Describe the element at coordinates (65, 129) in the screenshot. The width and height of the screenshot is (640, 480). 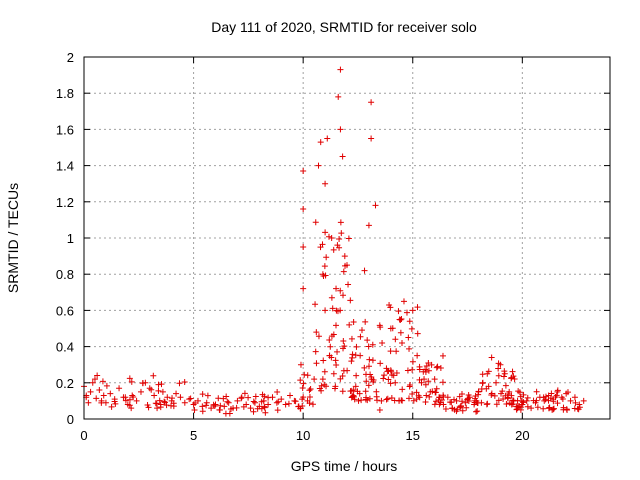
I see `y-tick-label: 1.6` at that location.